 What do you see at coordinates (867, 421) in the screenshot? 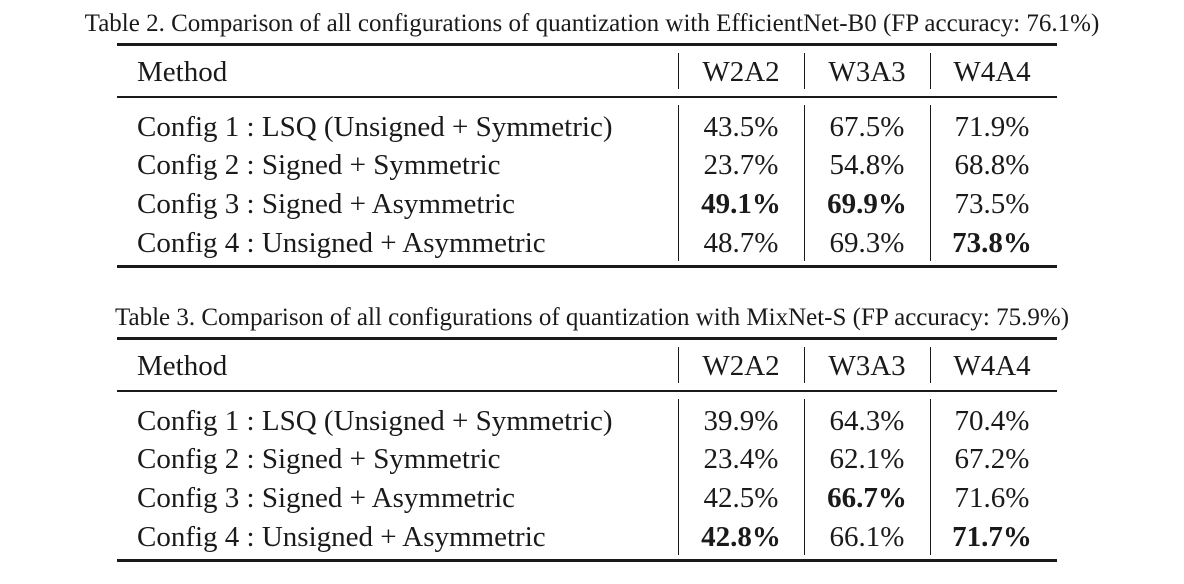
I see `w3a3-cell: 64.3%` at bounding box center [867, 421].